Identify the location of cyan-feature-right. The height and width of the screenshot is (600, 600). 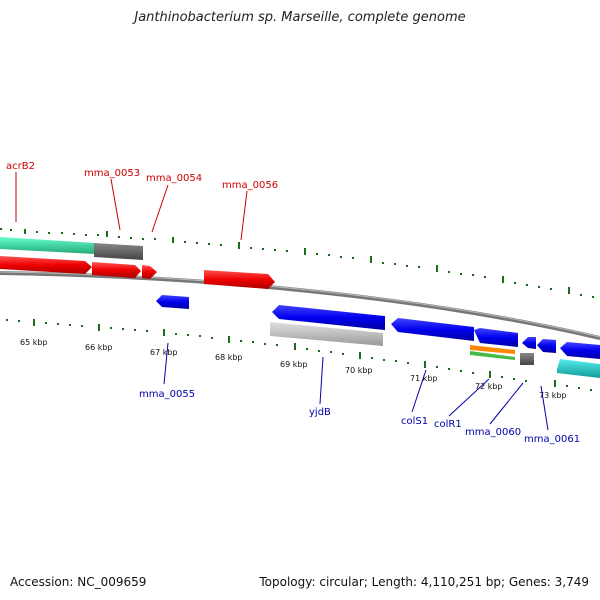
(578, 368).